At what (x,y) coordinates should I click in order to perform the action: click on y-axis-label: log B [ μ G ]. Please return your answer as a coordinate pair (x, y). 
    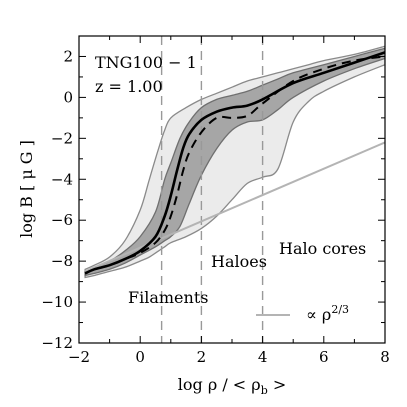
    Looking at the image, I should click on (26, 189).